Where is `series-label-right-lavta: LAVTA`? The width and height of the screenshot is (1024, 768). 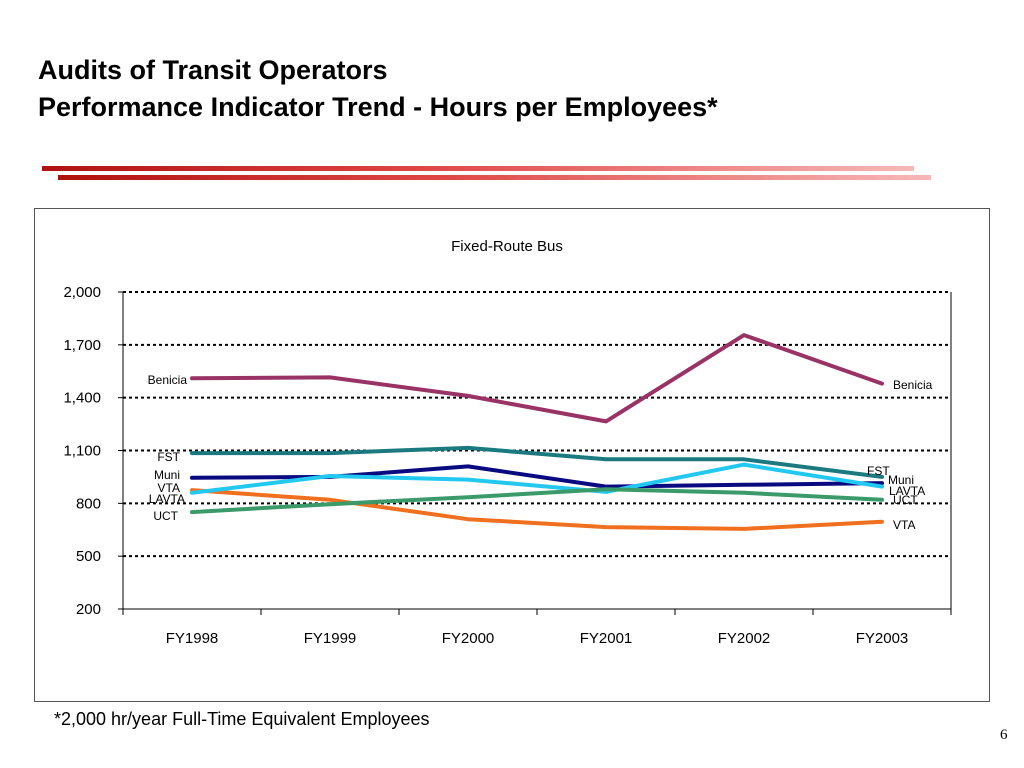 series-label-right-lavta: LAVTA is located at coordinates (907, 491).